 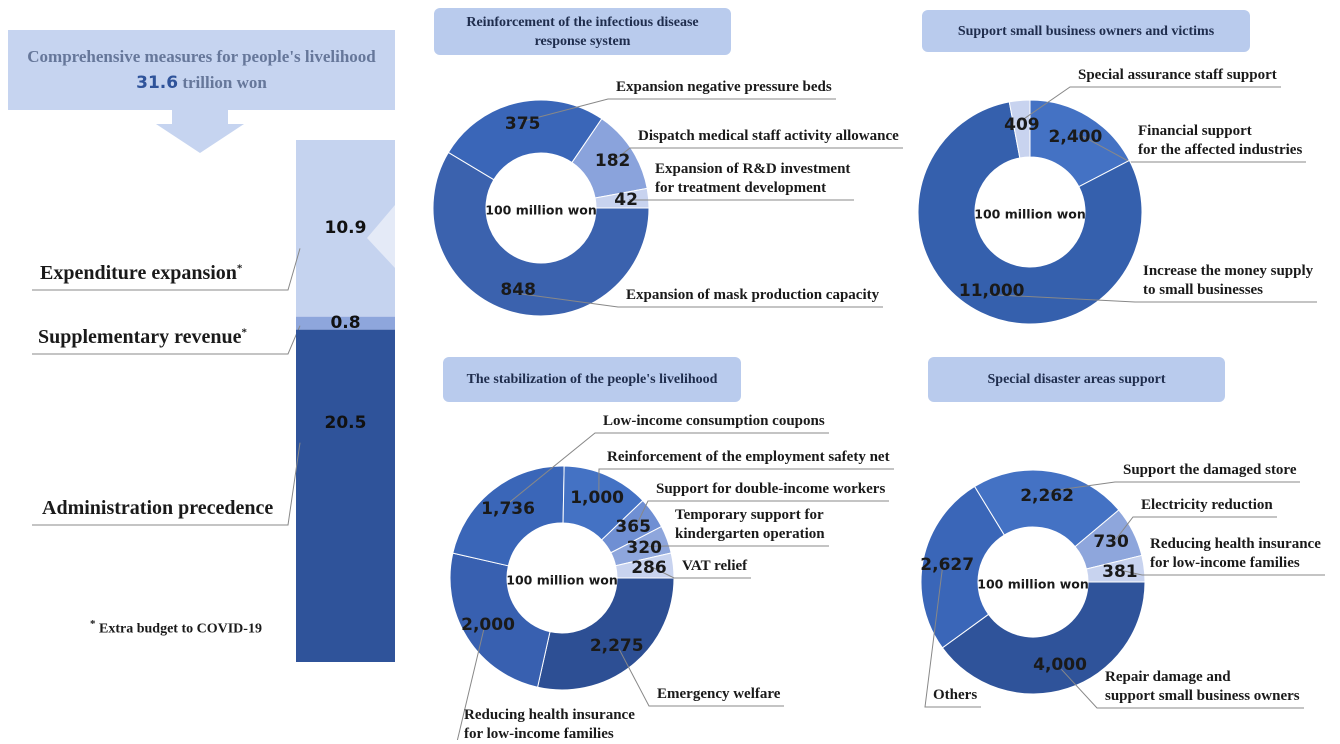 I want to click on slice-value: 286, so click(x=649, y=568).